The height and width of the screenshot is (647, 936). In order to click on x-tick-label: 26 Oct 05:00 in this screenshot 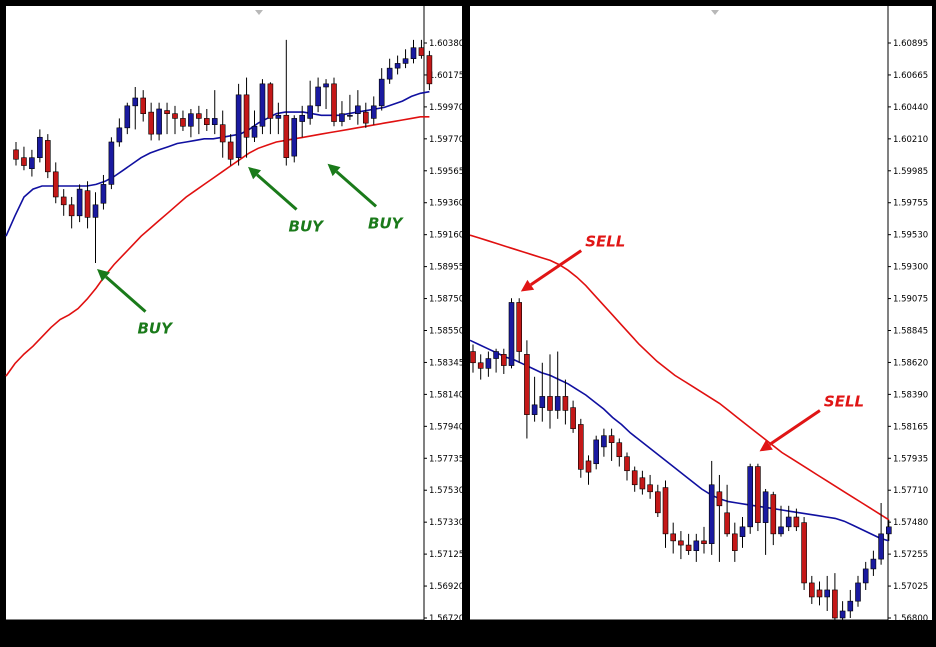, I will do `click(416, 630)`.